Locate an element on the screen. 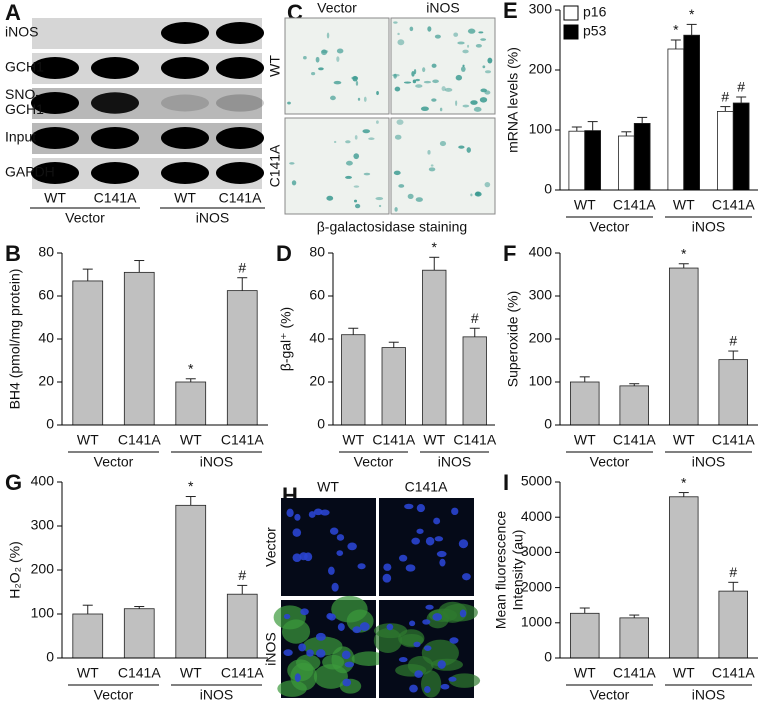 This screenshot has height=710, width=765. fluorescence-image is located at coordinates (426, 547).